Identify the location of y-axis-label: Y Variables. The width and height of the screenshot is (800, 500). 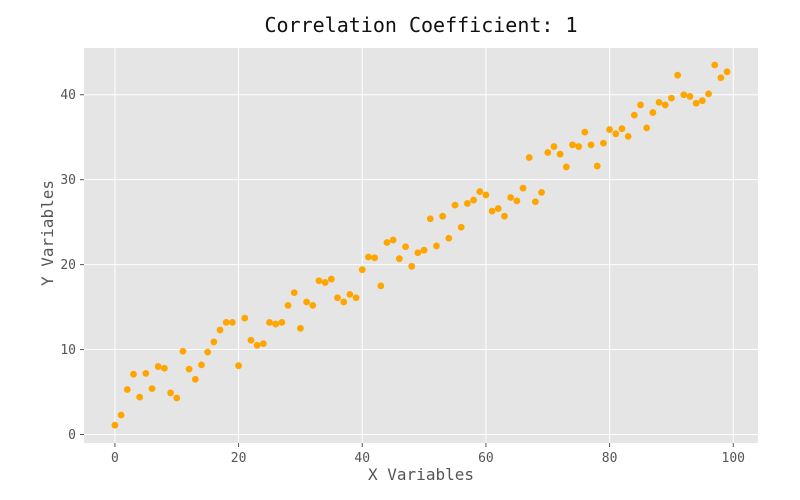
(47, 233).